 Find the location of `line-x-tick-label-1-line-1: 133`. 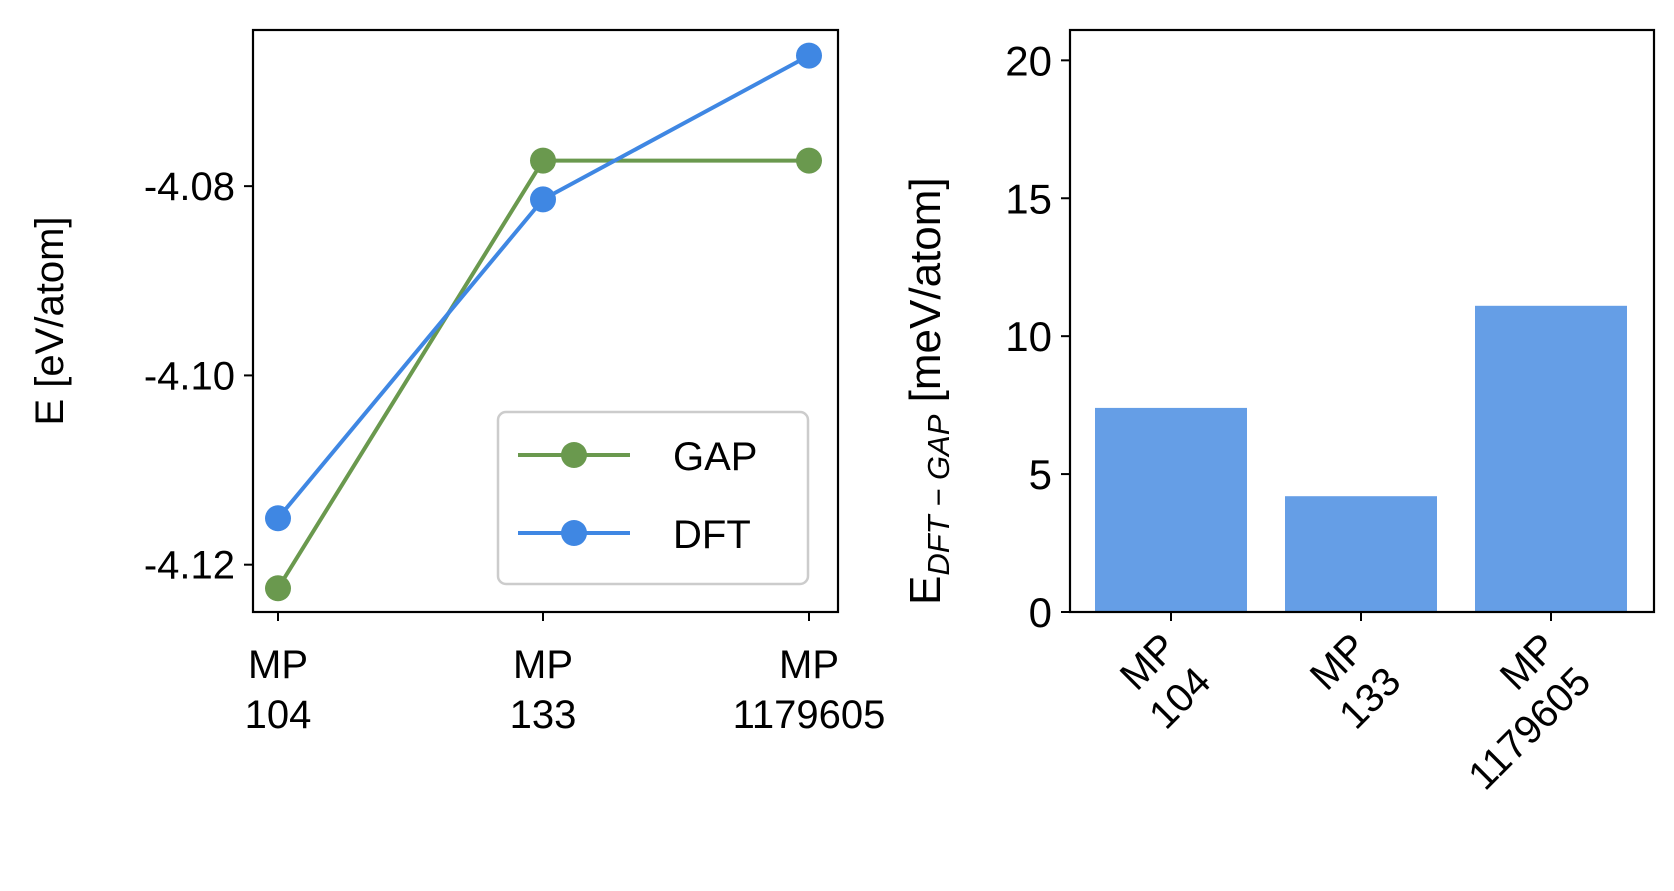

line-x-tick-label-1-line-1: 133 is located at coordinates (543, 715).